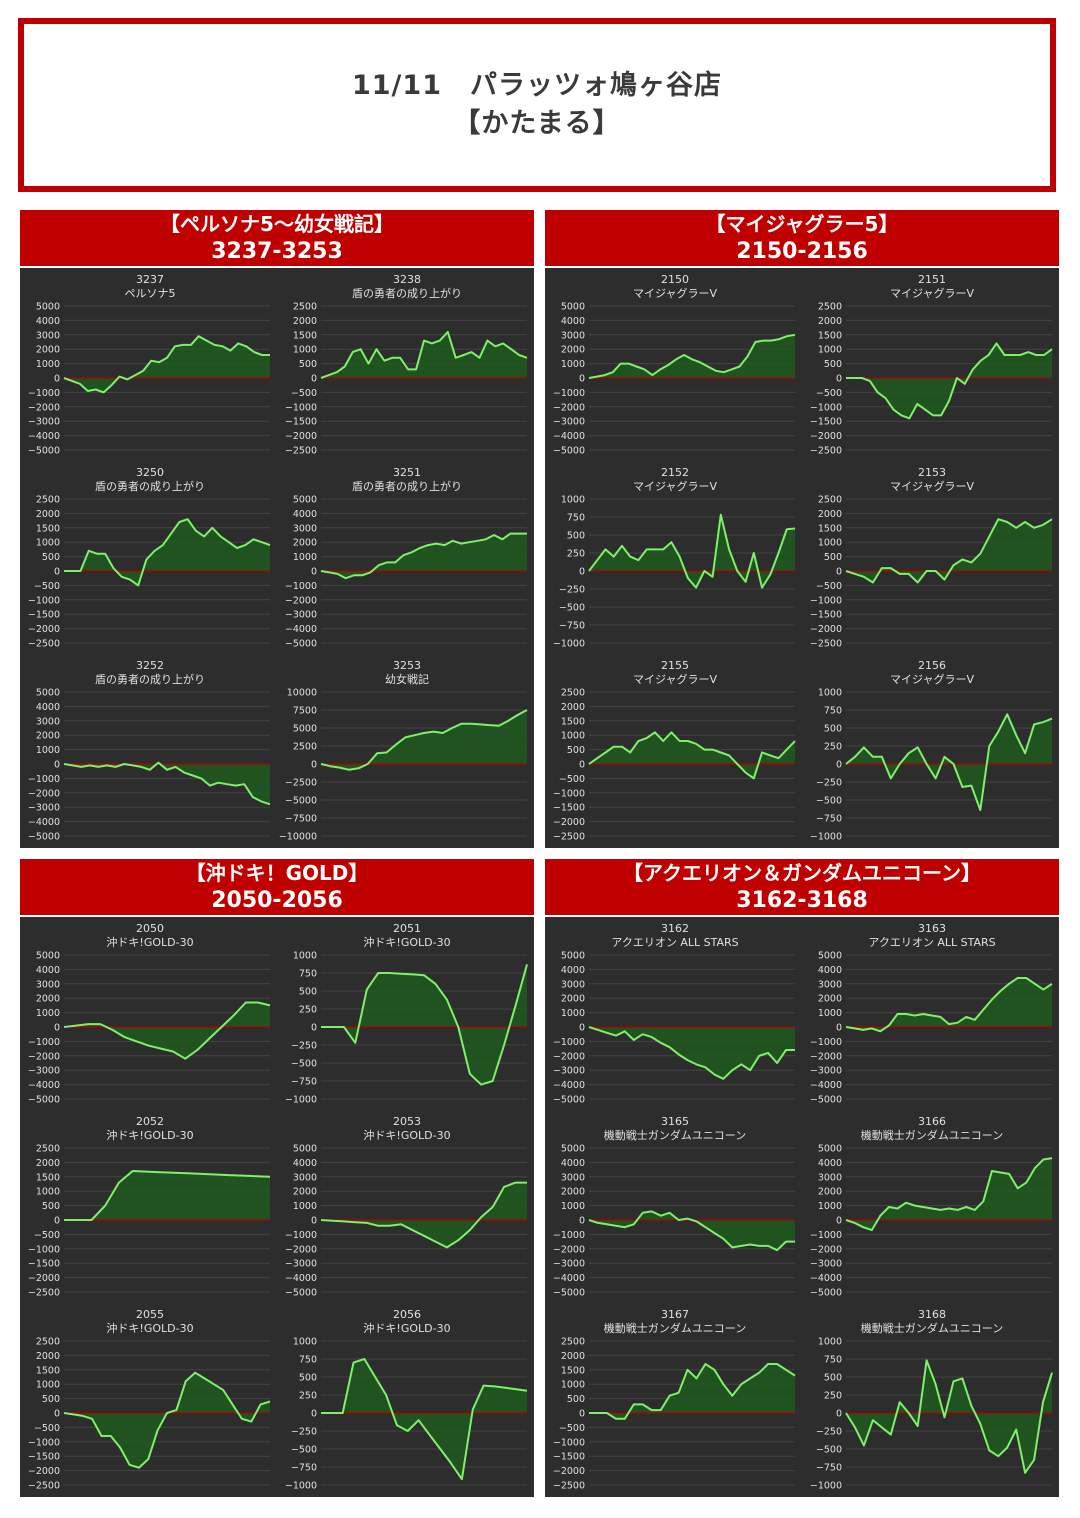 This screenshot has width=1080, height=1518. What do you see at coordinates (932, 279) in the screenshot?
I see `chart-title: 2151` at bounding box center [932, 279].